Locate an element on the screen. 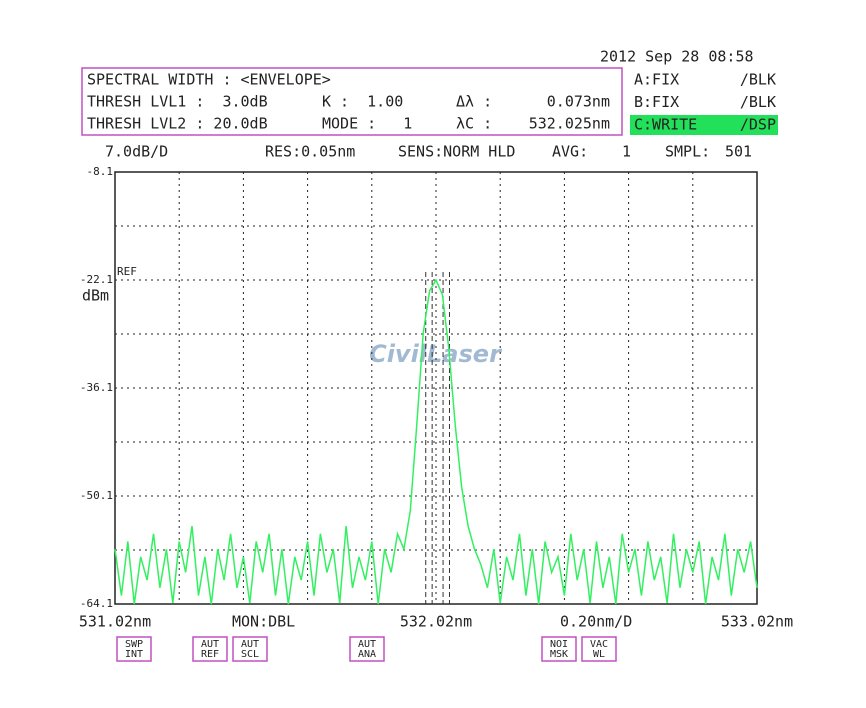 The image size is (866, 708). info-text: THRESH LVL2 : 20.0dB is located at coordinates (177, 124).